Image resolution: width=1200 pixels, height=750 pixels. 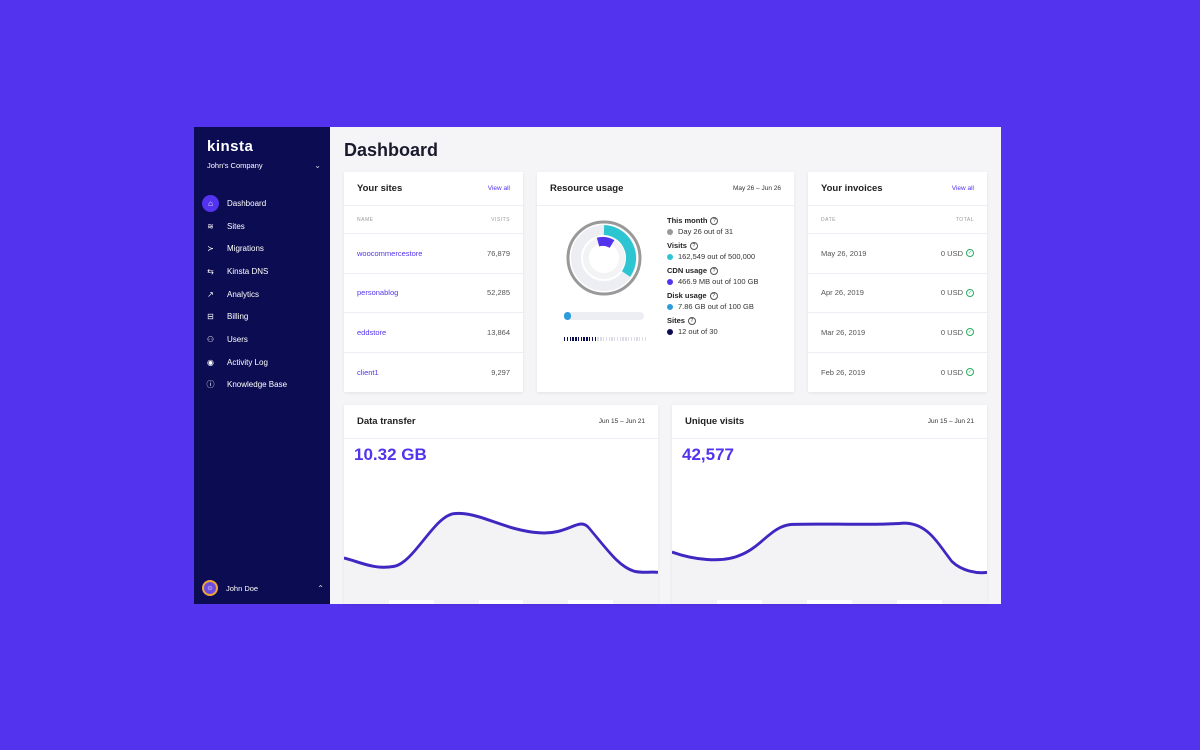 What do you see at coordinates (712, 331) in the screenshot?
I see `stat-value: 12 out of 30` at bounding box center [712, 331].